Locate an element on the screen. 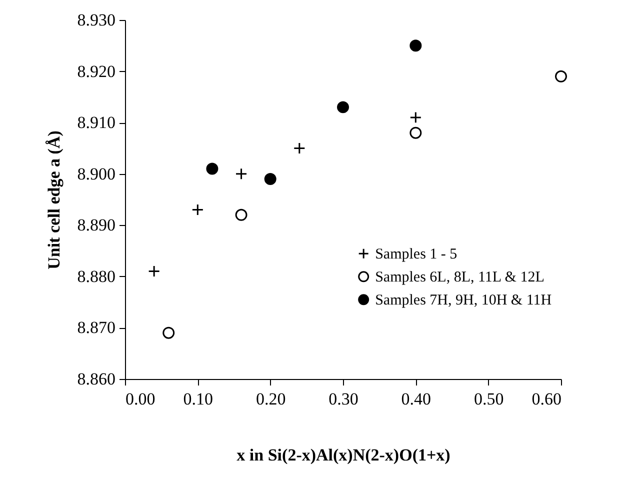 The image size is (622, 478). legend-label: Samples 6L, 8L, 11L & 12L is located at coordinates (459, 278).